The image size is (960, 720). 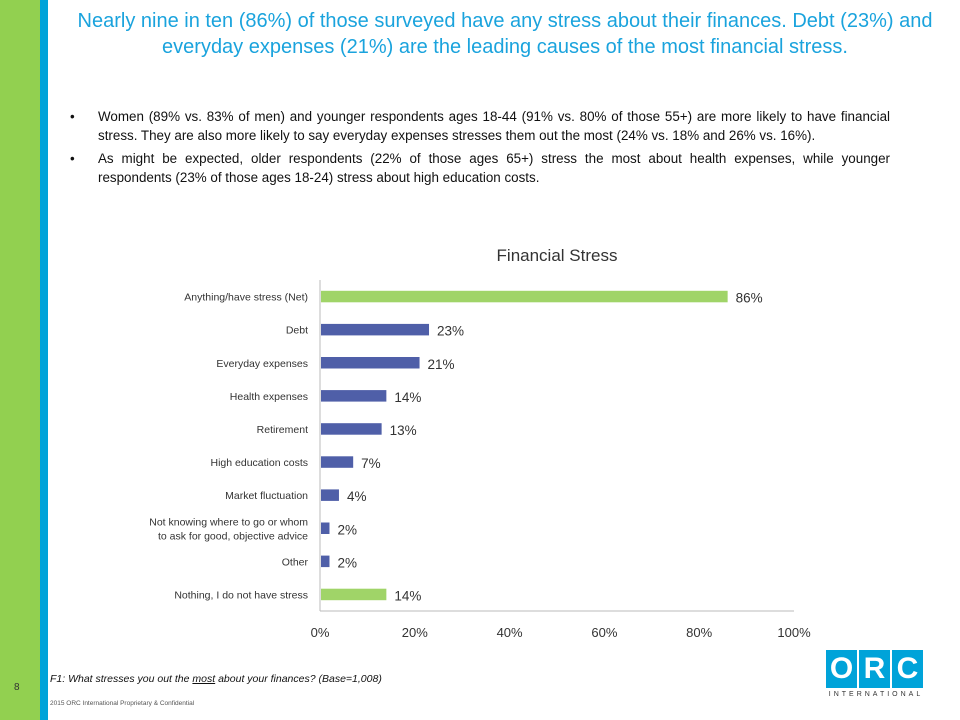 What do you see at coordinates (233, 536) in the screenshot?
I see `category-label-line: to ask for good, objective advice` at bounding box center [233, 536].